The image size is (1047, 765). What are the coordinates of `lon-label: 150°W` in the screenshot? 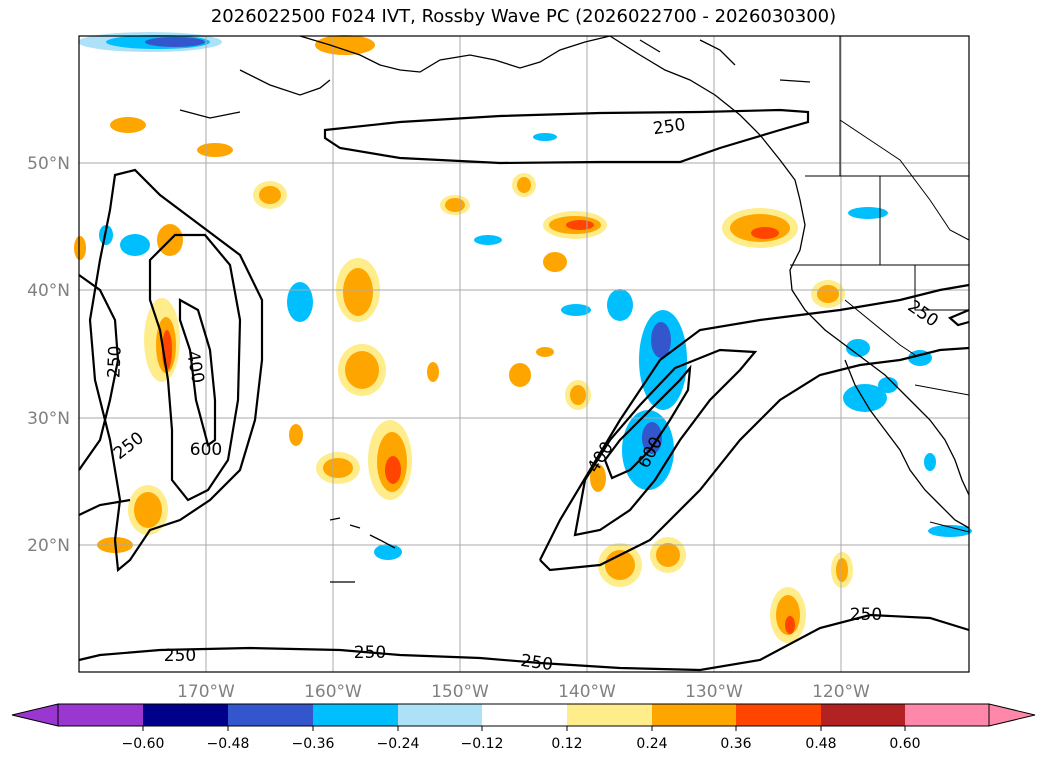 It's located at (460, 692).